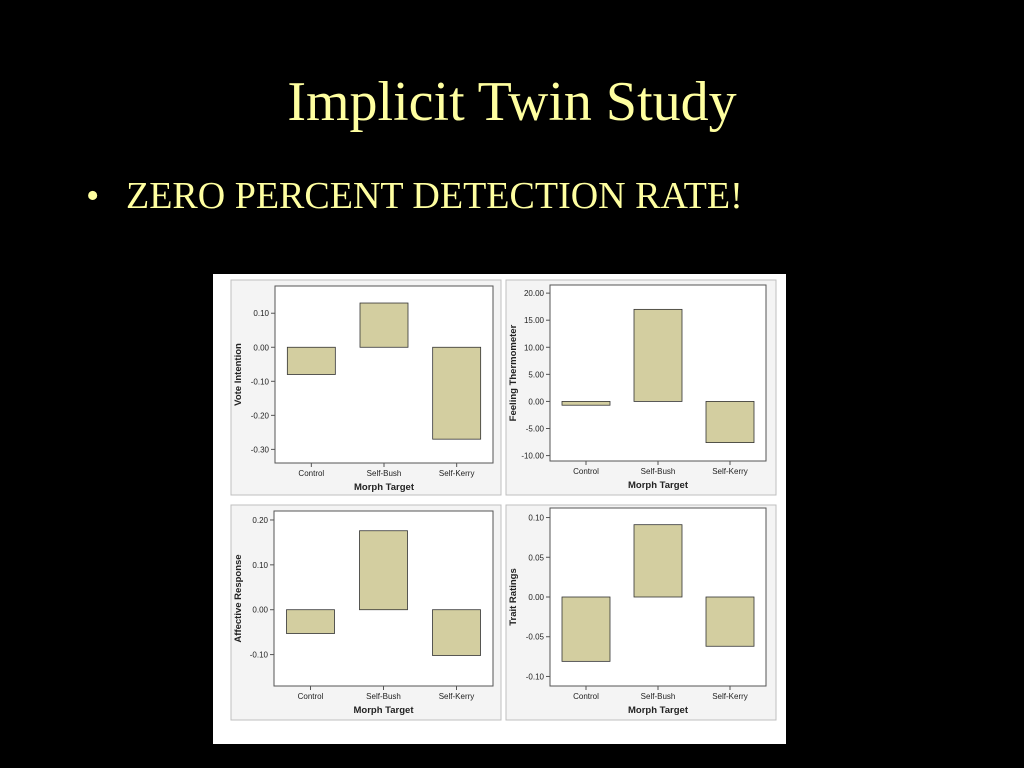  Describe the element at coordinates (513, 597) in the screenshot. I see `y-axis-title: Trait Ratings` at that location.